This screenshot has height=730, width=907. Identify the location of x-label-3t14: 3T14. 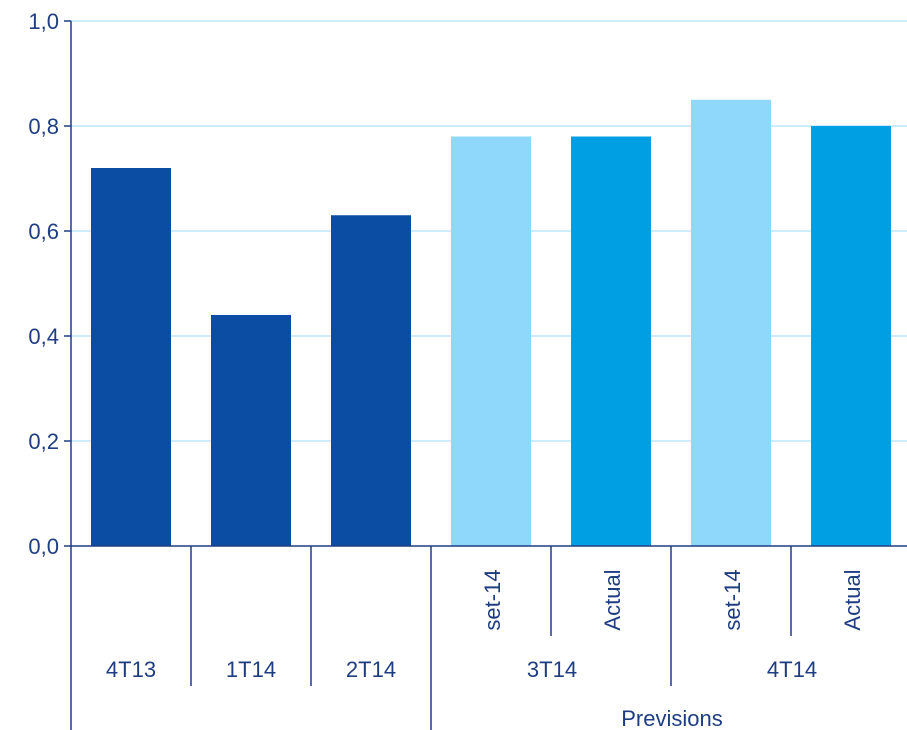
(552, 669).